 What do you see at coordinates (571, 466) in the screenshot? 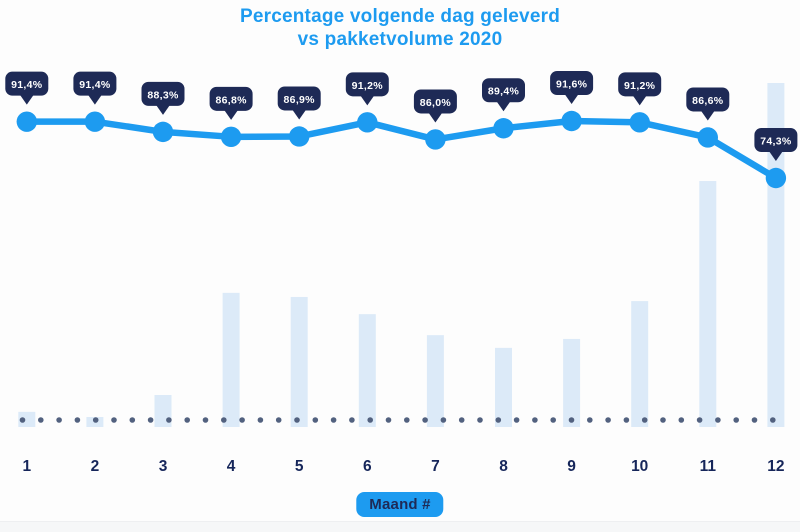
I see `x-tick-label: 9` at bounding box center [571, 466].